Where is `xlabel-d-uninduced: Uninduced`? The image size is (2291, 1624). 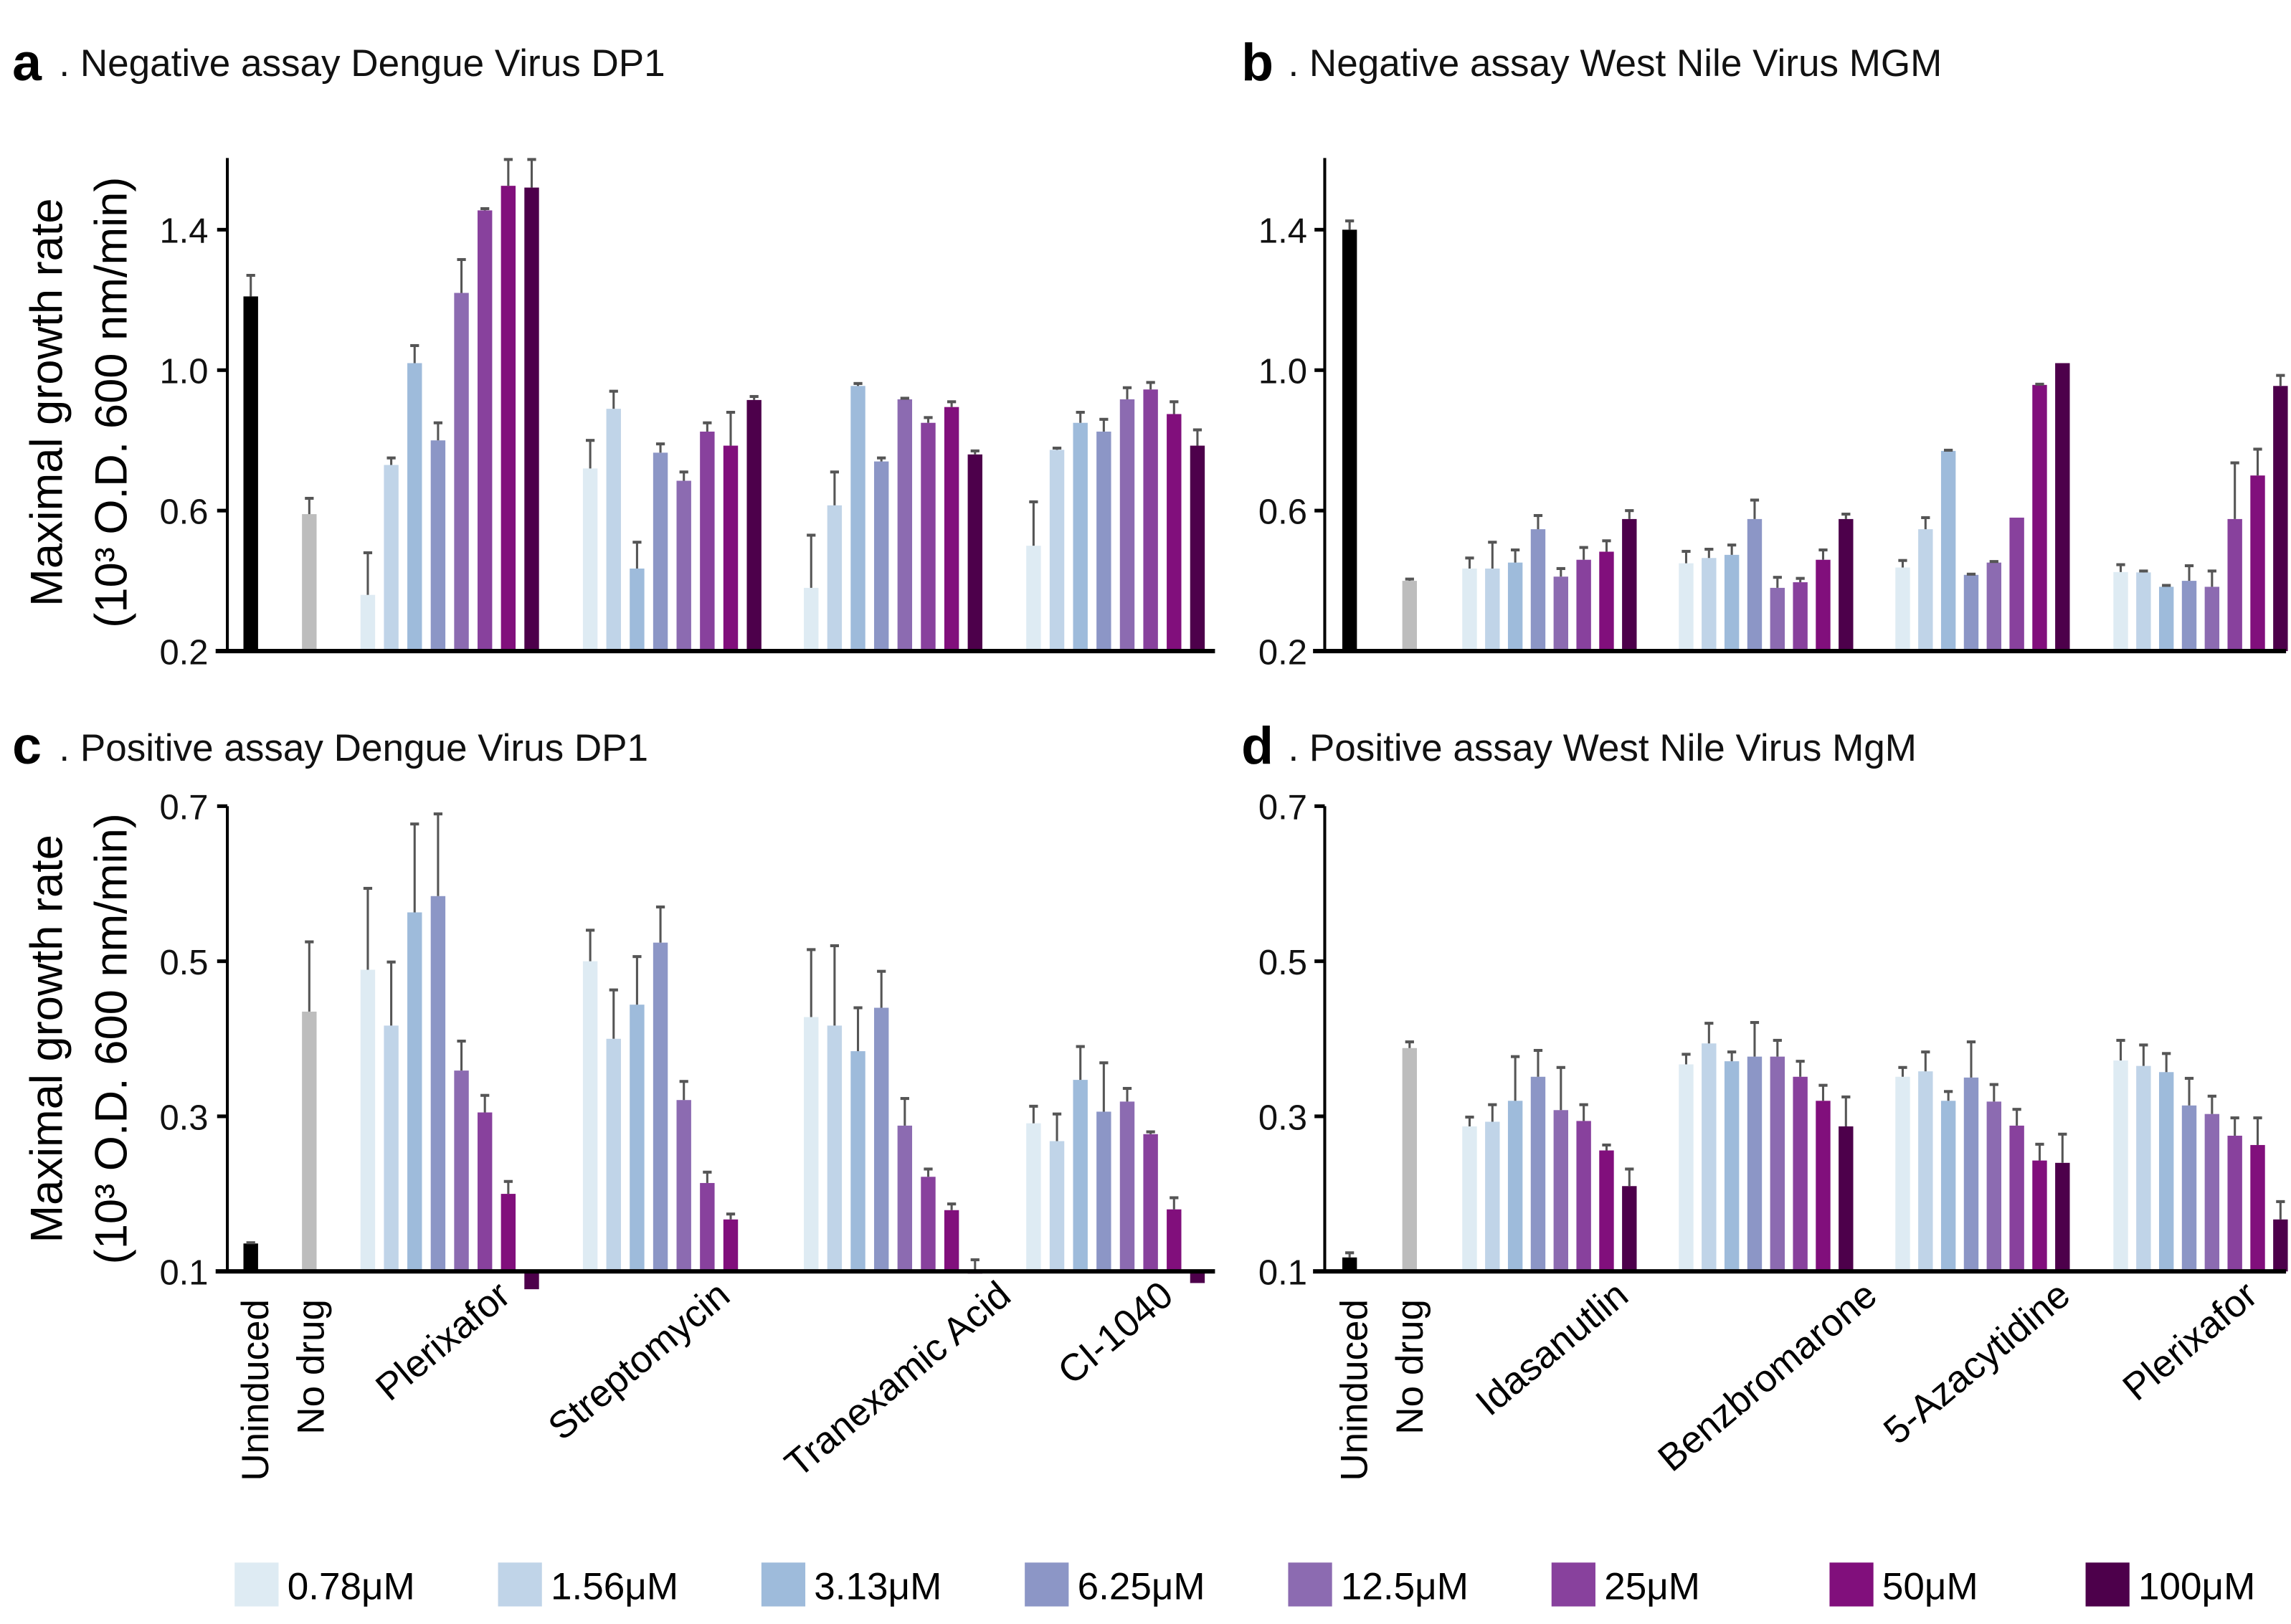 xlabel-d-uninduced: Uninduced is located at coordinates (1355, 1390).